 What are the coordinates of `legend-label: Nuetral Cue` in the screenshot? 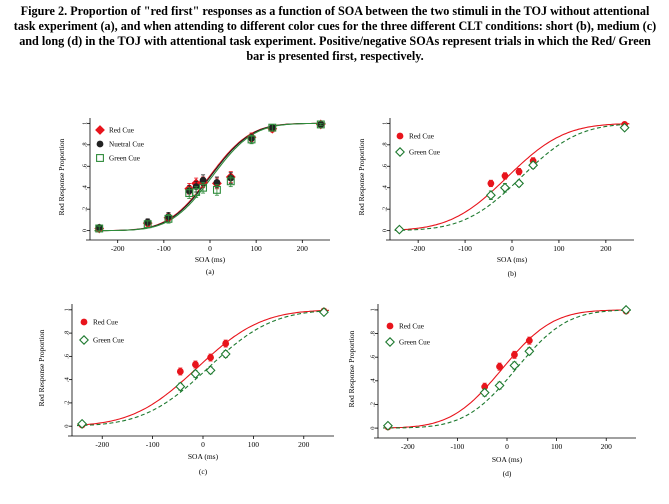 It's located at (126, 145).